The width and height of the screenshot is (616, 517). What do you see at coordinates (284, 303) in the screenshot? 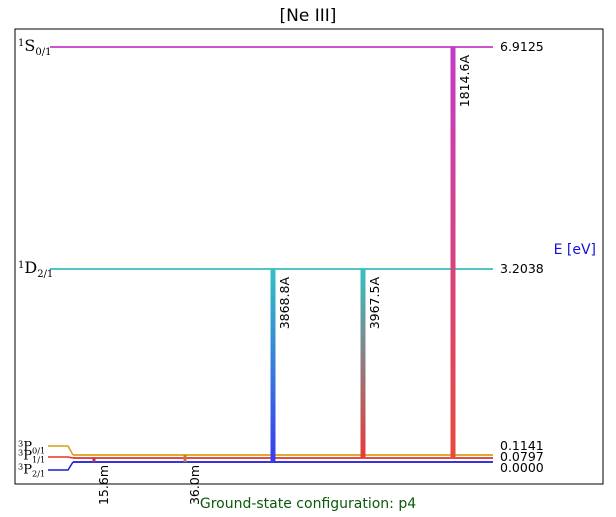
I see `transition-wavelength-label: 3868.8A` at bounding box center [284, 303].